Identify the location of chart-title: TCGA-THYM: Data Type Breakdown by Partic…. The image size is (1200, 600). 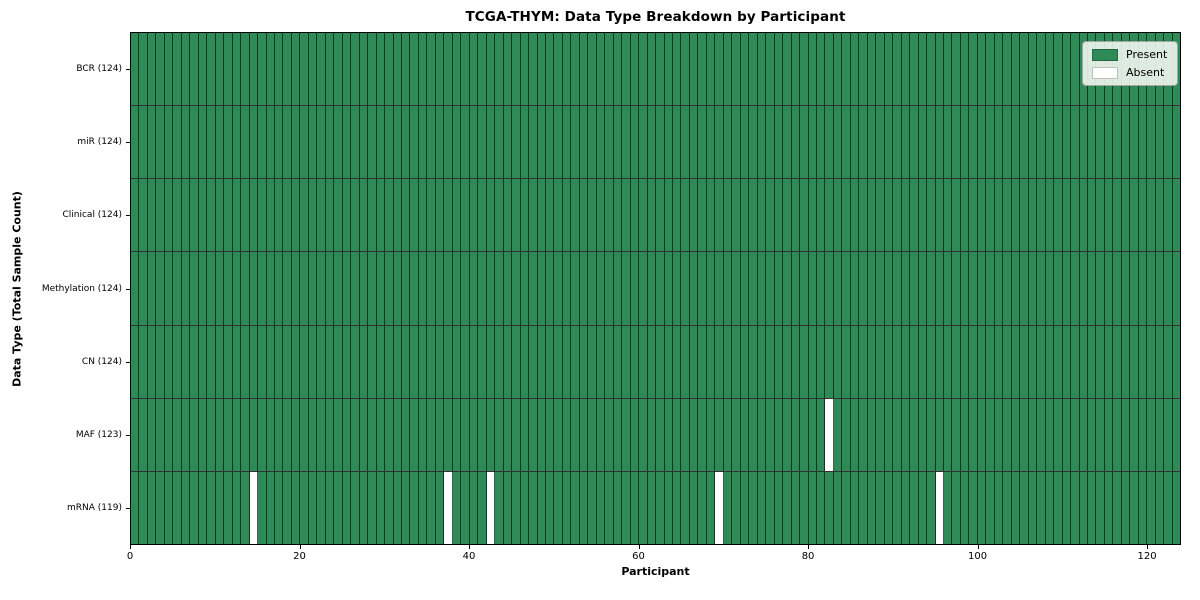
(655, 17).